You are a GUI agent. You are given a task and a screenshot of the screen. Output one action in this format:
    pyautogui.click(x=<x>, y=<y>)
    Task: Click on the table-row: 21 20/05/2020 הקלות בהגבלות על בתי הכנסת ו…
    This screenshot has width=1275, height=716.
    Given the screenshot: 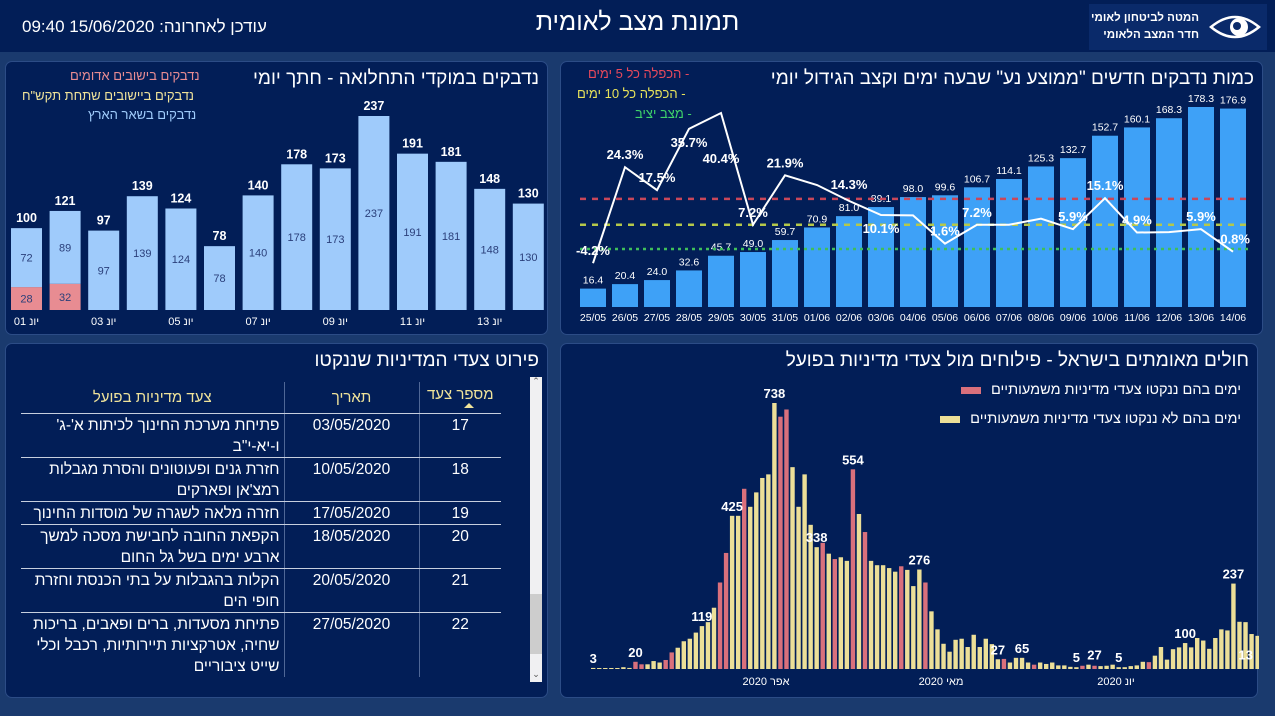 What is the action you would take?
    pyautogui.click(x=261, y=590)
    